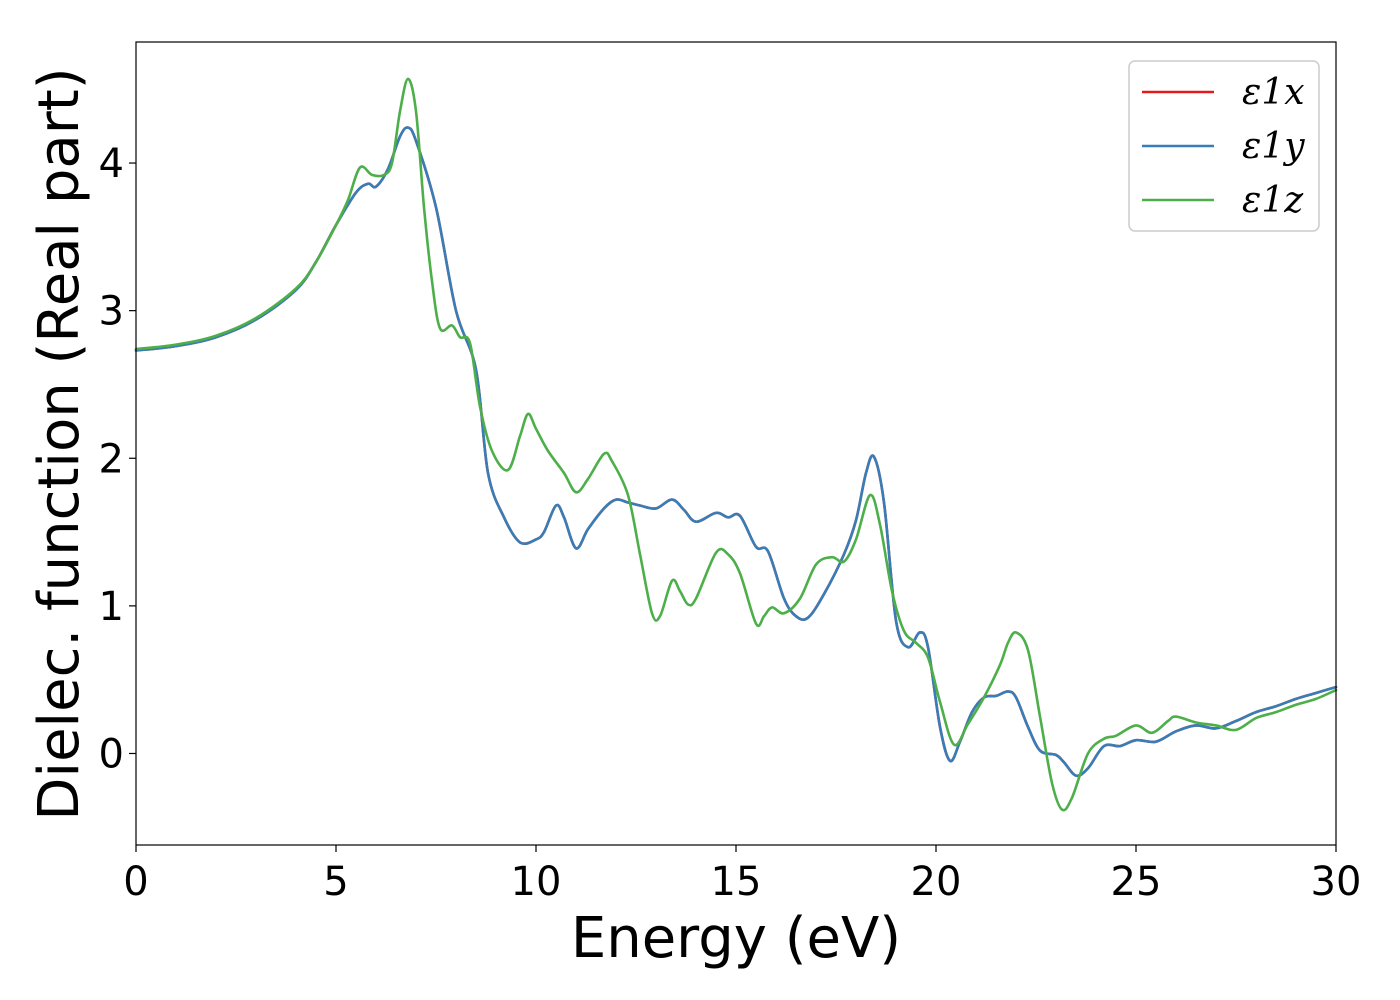  I want to click on y-axis-ticks: 0 1 2 3 4, so click(117, 459).